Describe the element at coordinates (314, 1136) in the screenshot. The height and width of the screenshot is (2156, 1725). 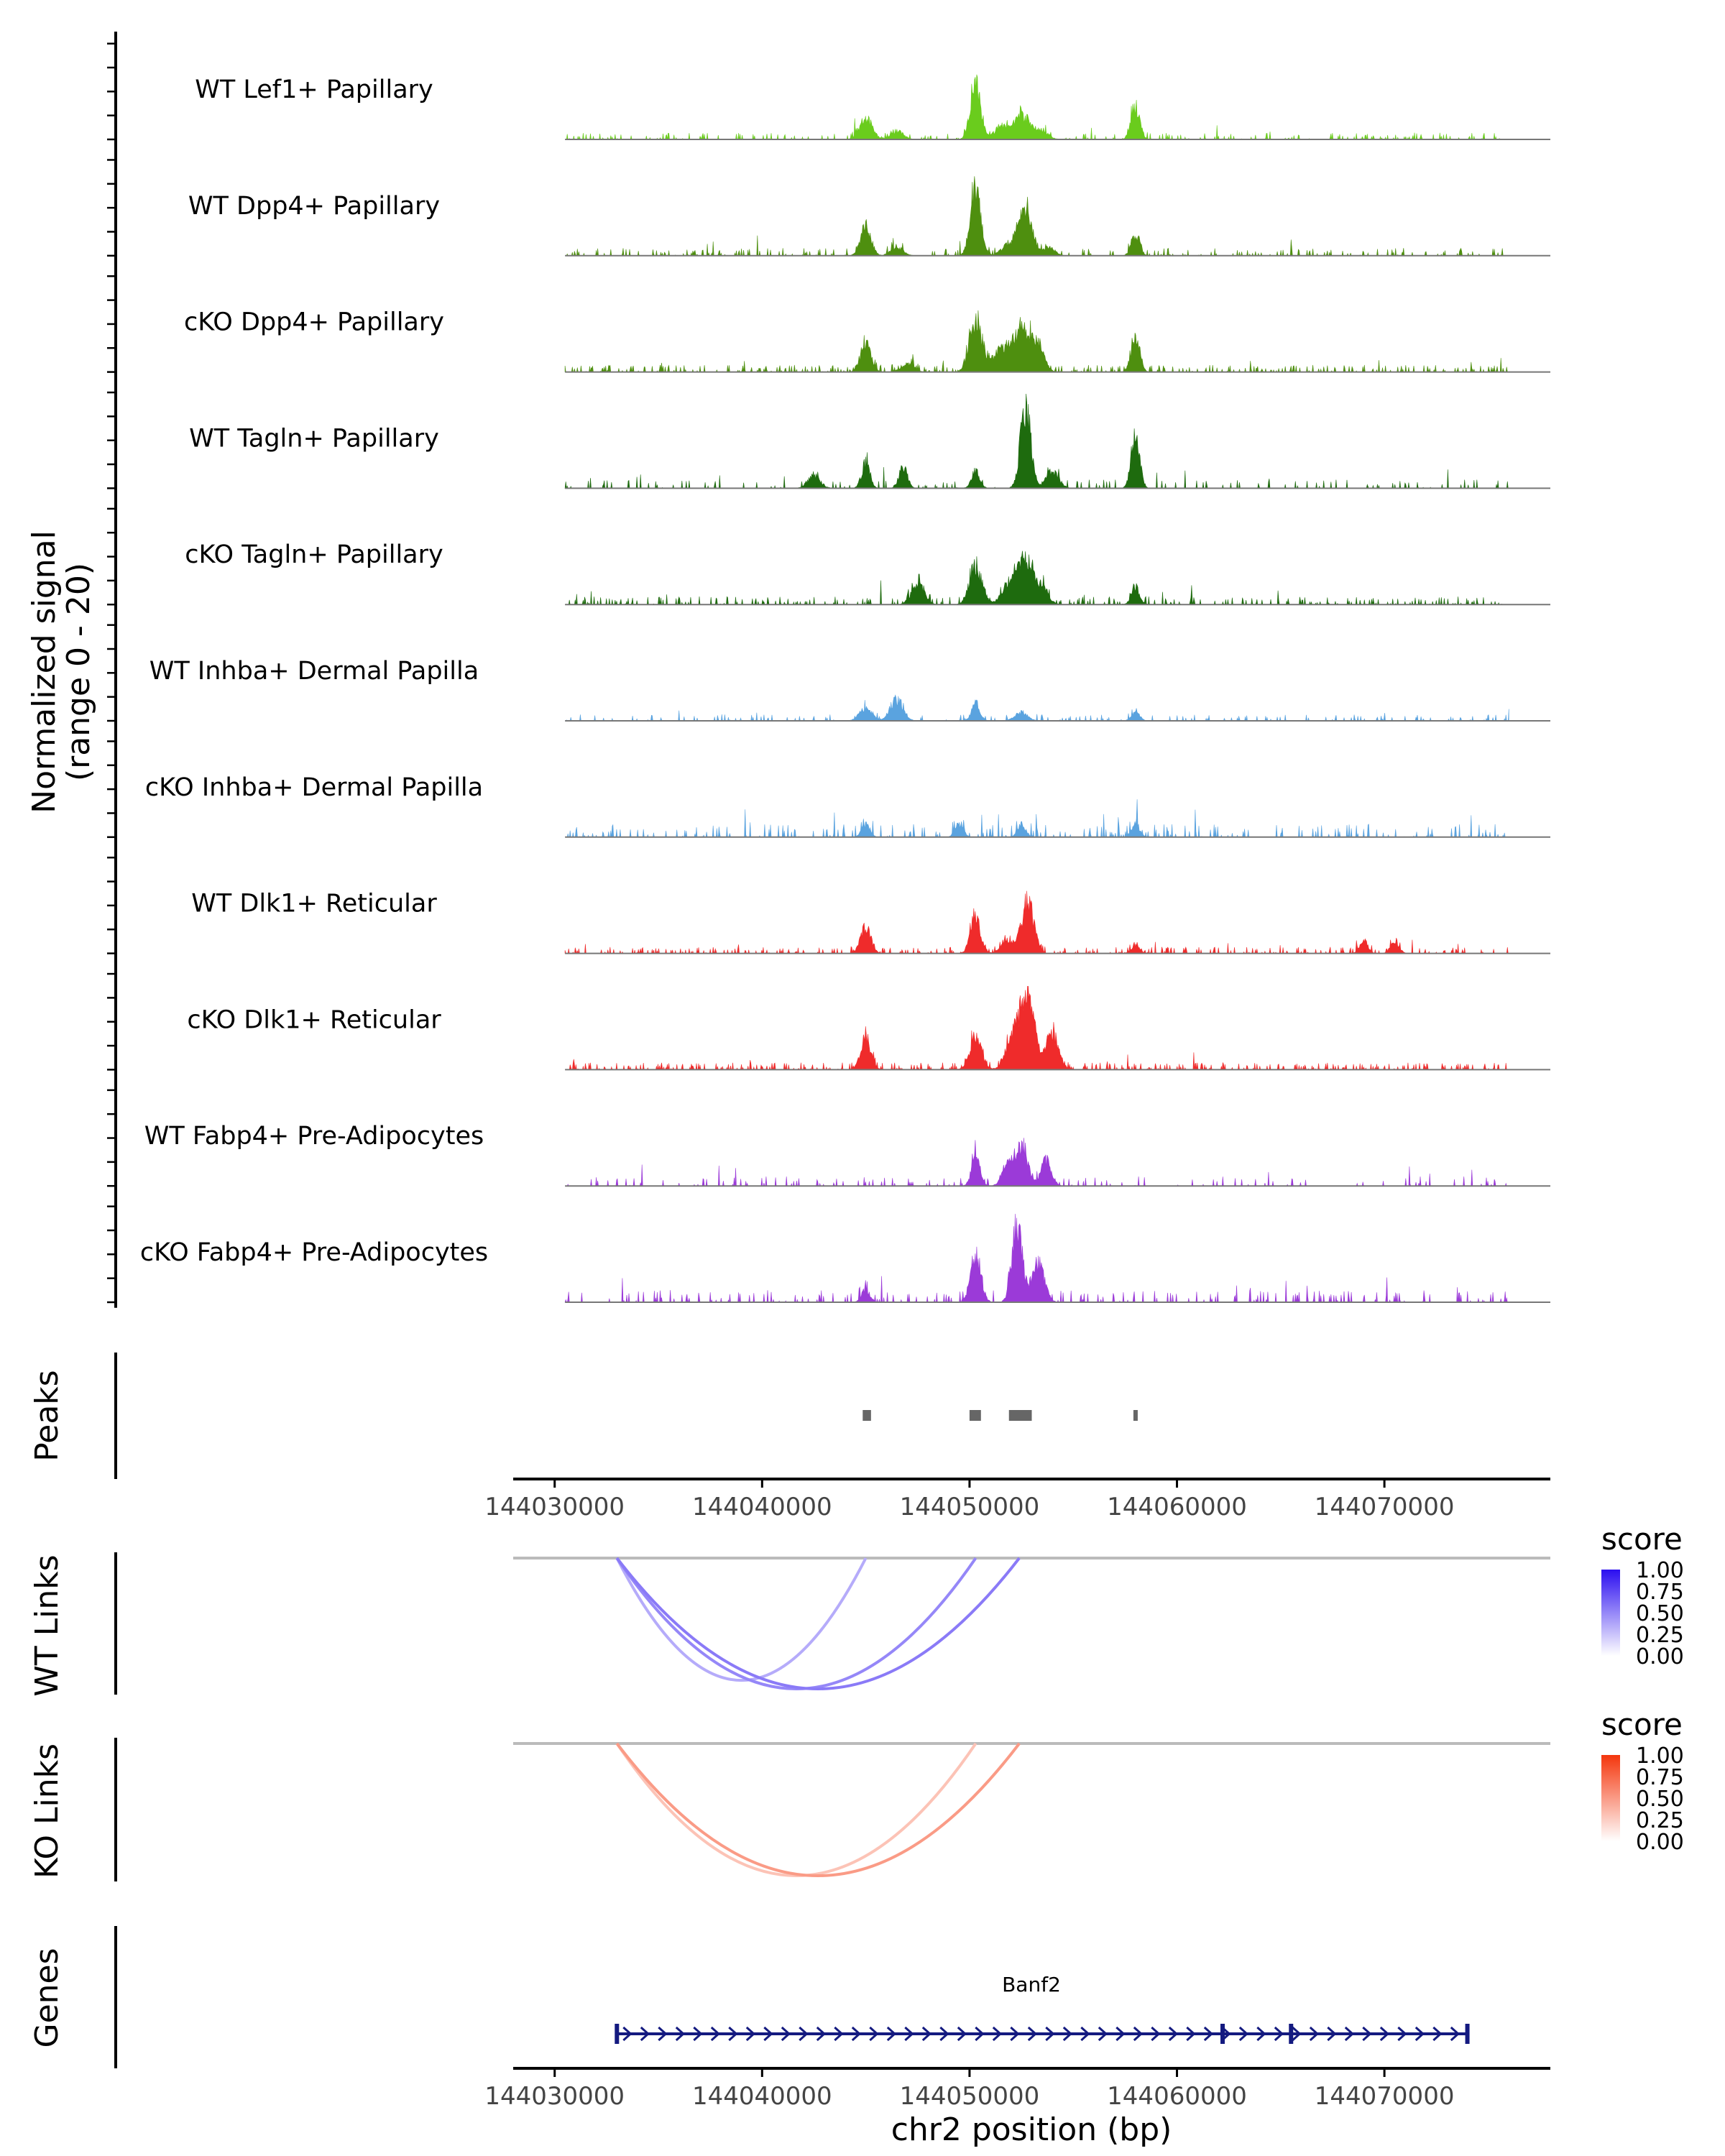
I see `track-label: WT Fabp4+ Pre-Adipocytes` at that location.